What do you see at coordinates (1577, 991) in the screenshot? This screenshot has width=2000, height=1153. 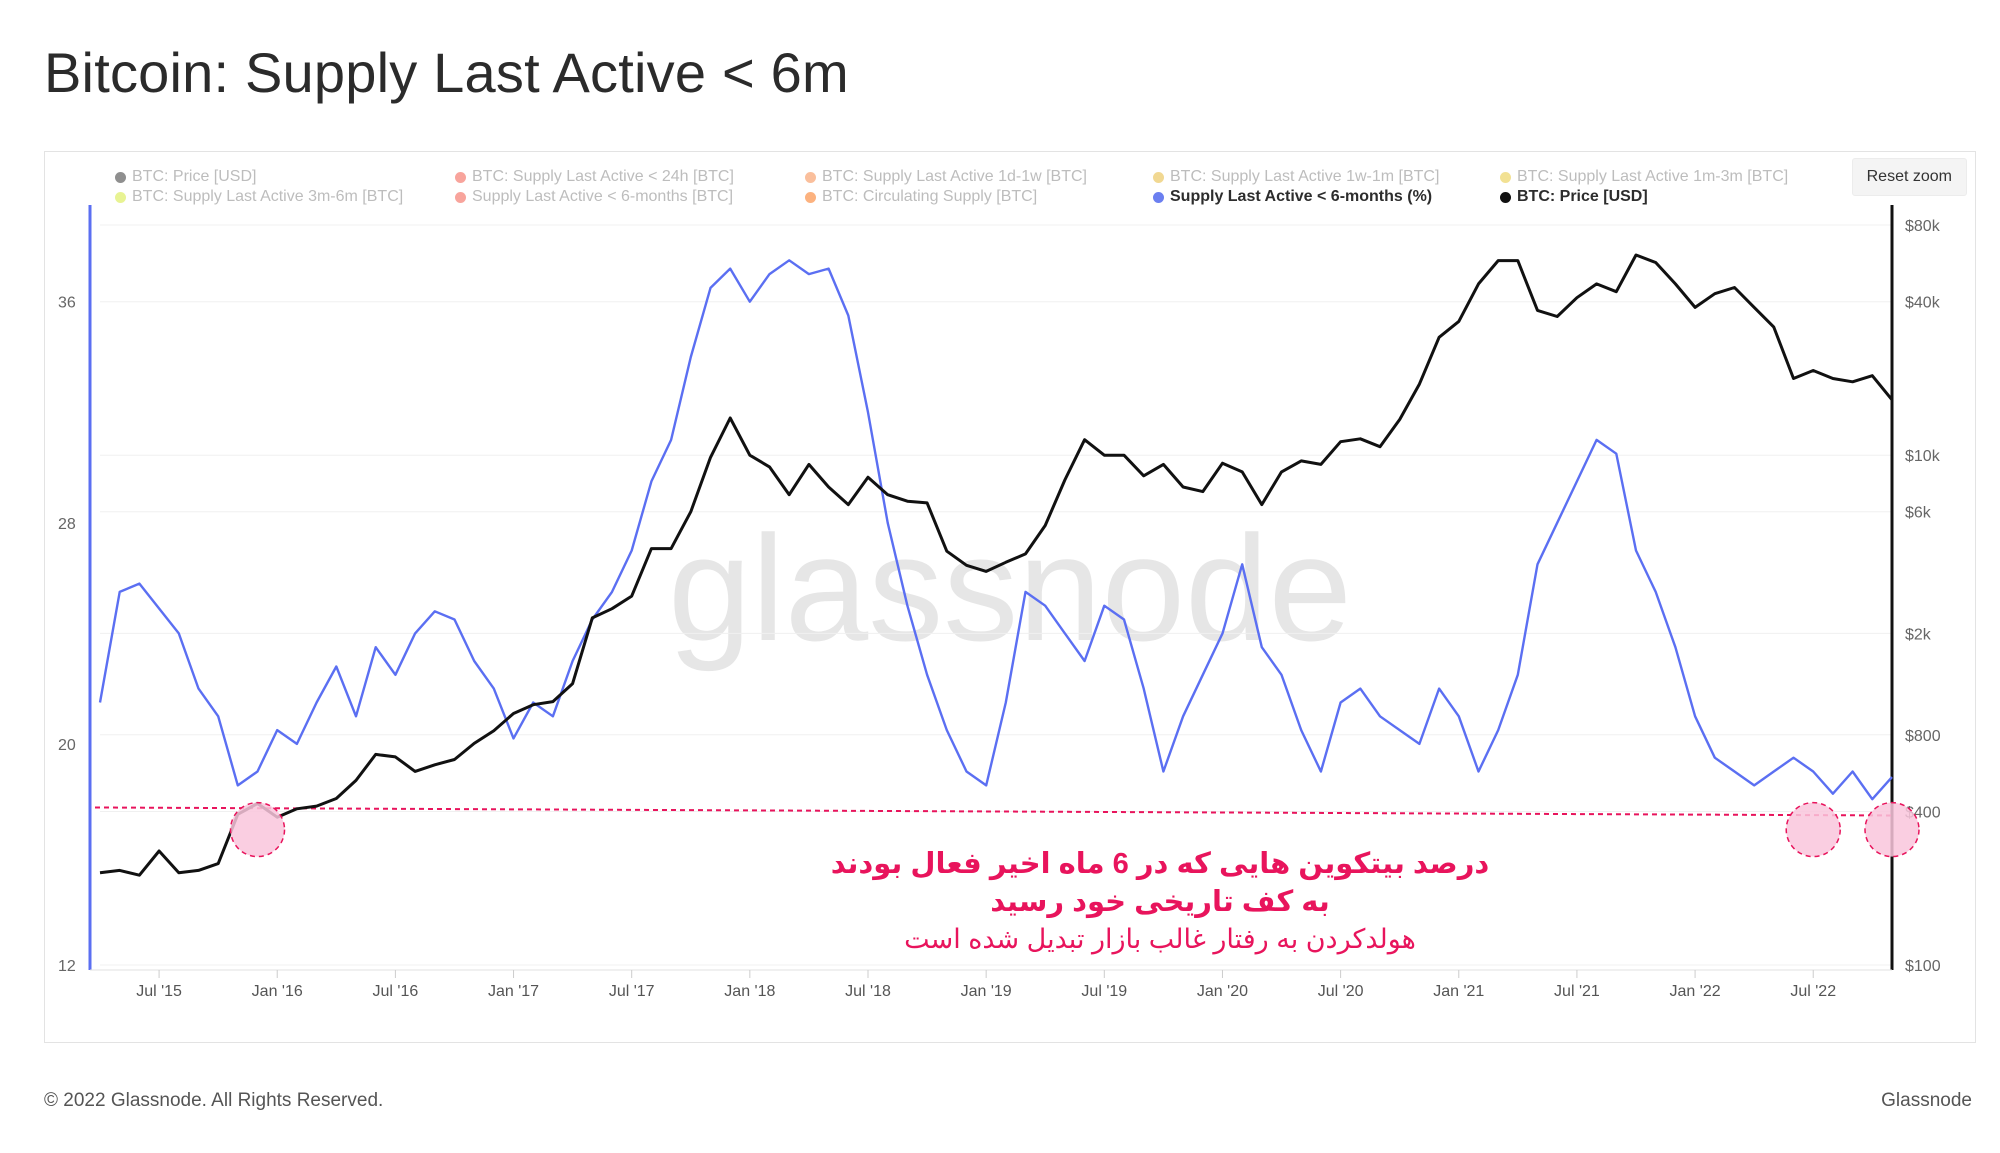 I see `x-tick-label: Jul '21` at bounding box center [1577, 991].